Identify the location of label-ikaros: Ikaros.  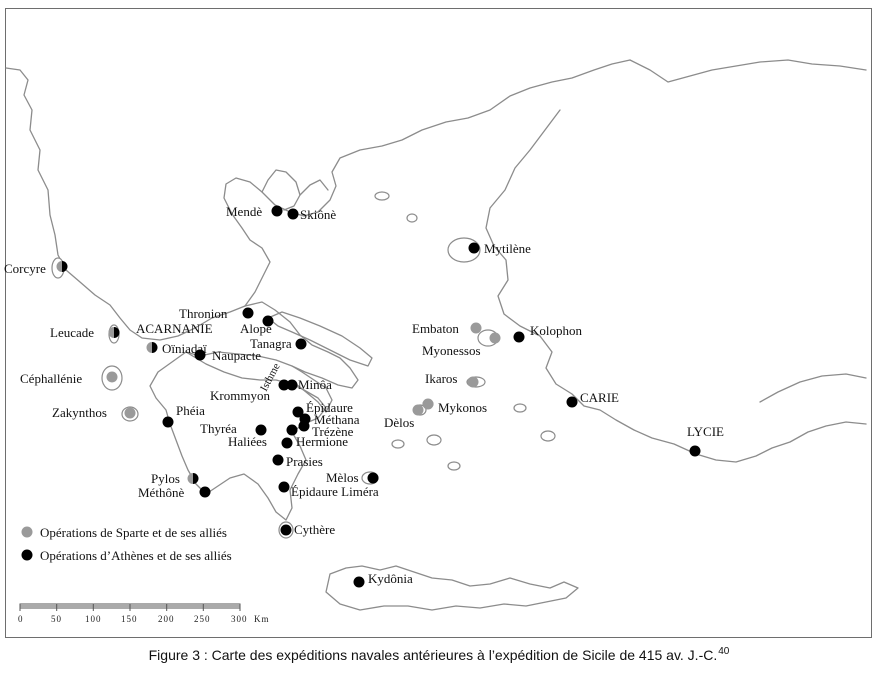
(441, 378).